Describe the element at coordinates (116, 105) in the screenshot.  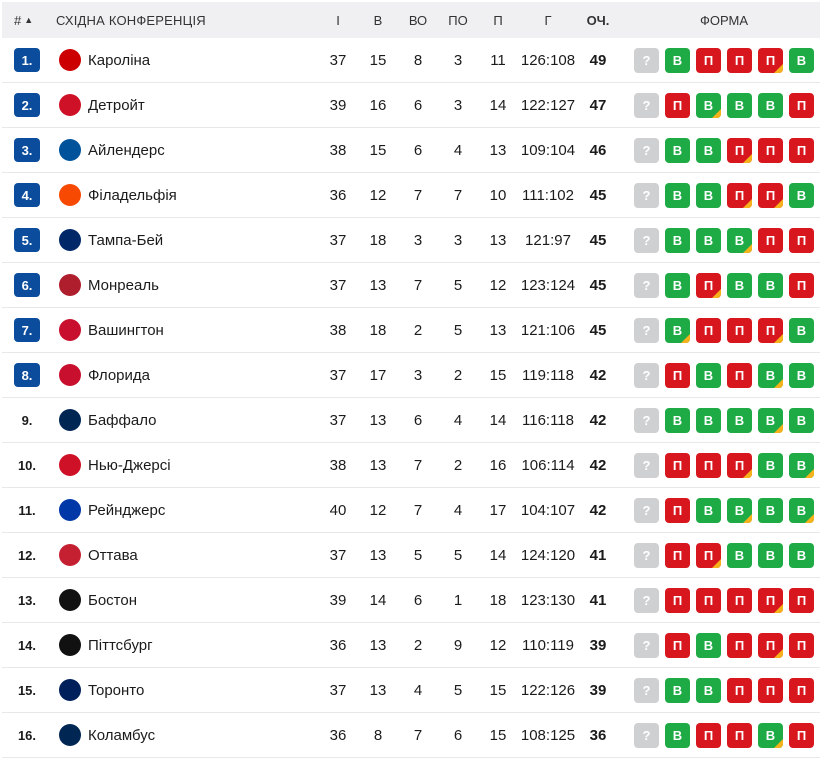
I see `team-name-link: Детройт` at that location.